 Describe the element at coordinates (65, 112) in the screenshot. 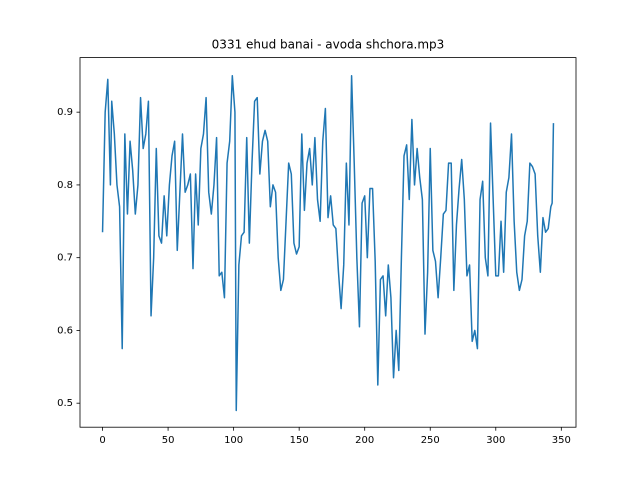

I see `y-tick-label: 0.9` at that location.